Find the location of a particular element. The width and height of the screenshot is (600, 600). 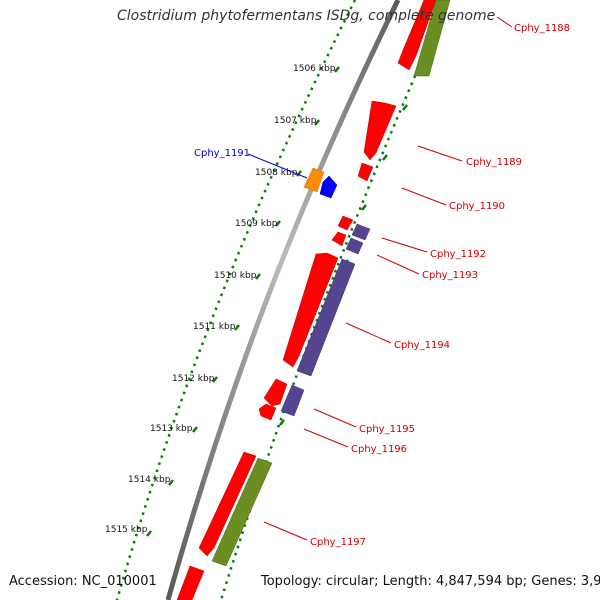

gene-cphy-1195-red is located at coordinates (275, 392).